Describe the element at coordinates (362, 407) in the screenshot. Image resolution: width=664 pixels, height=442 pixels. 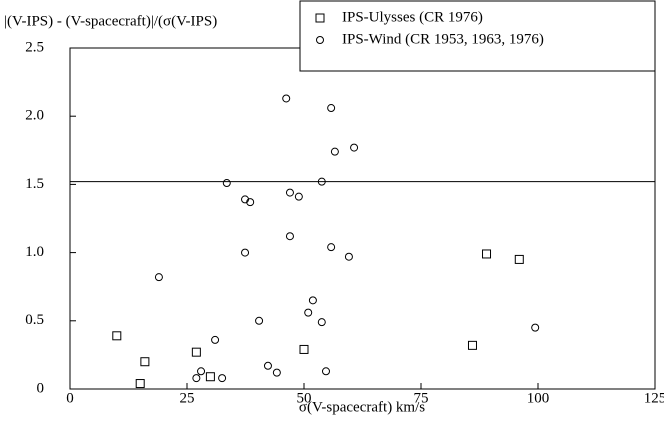
I see `x-axis-title: σ(V-spacecraft) km/s` at that location.